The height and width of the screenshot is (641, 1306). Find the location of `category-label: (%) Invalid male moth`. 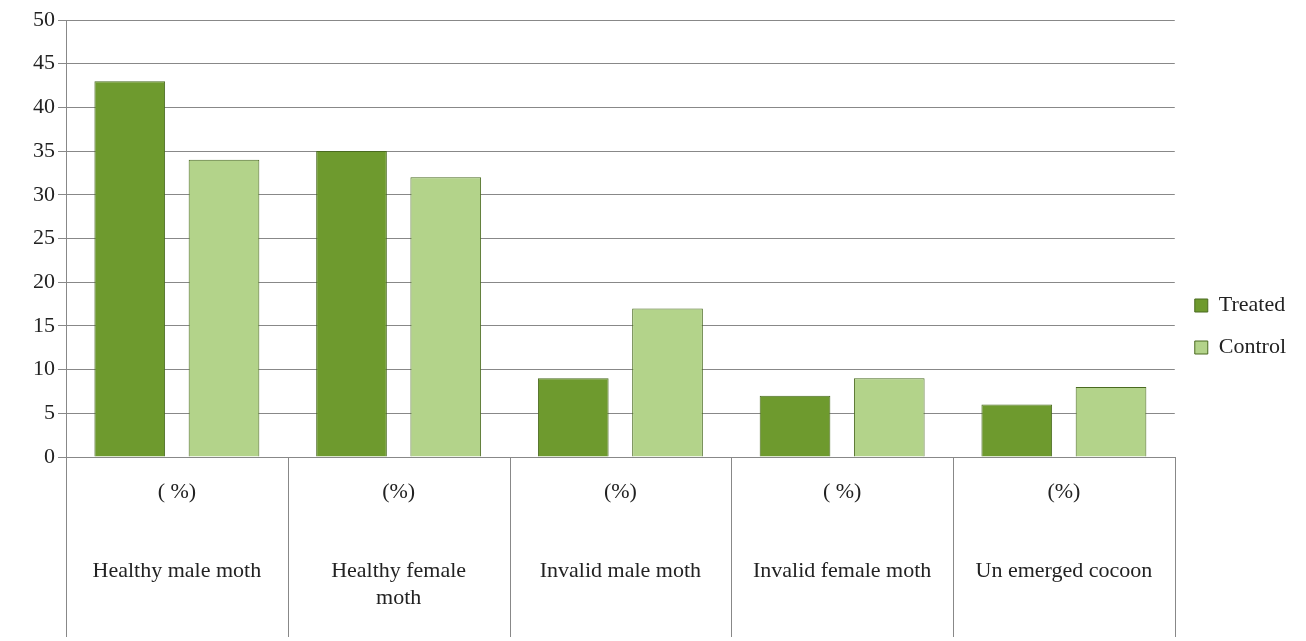

category-label: (%) Invalid male moth is located at coordinates (620, 530).